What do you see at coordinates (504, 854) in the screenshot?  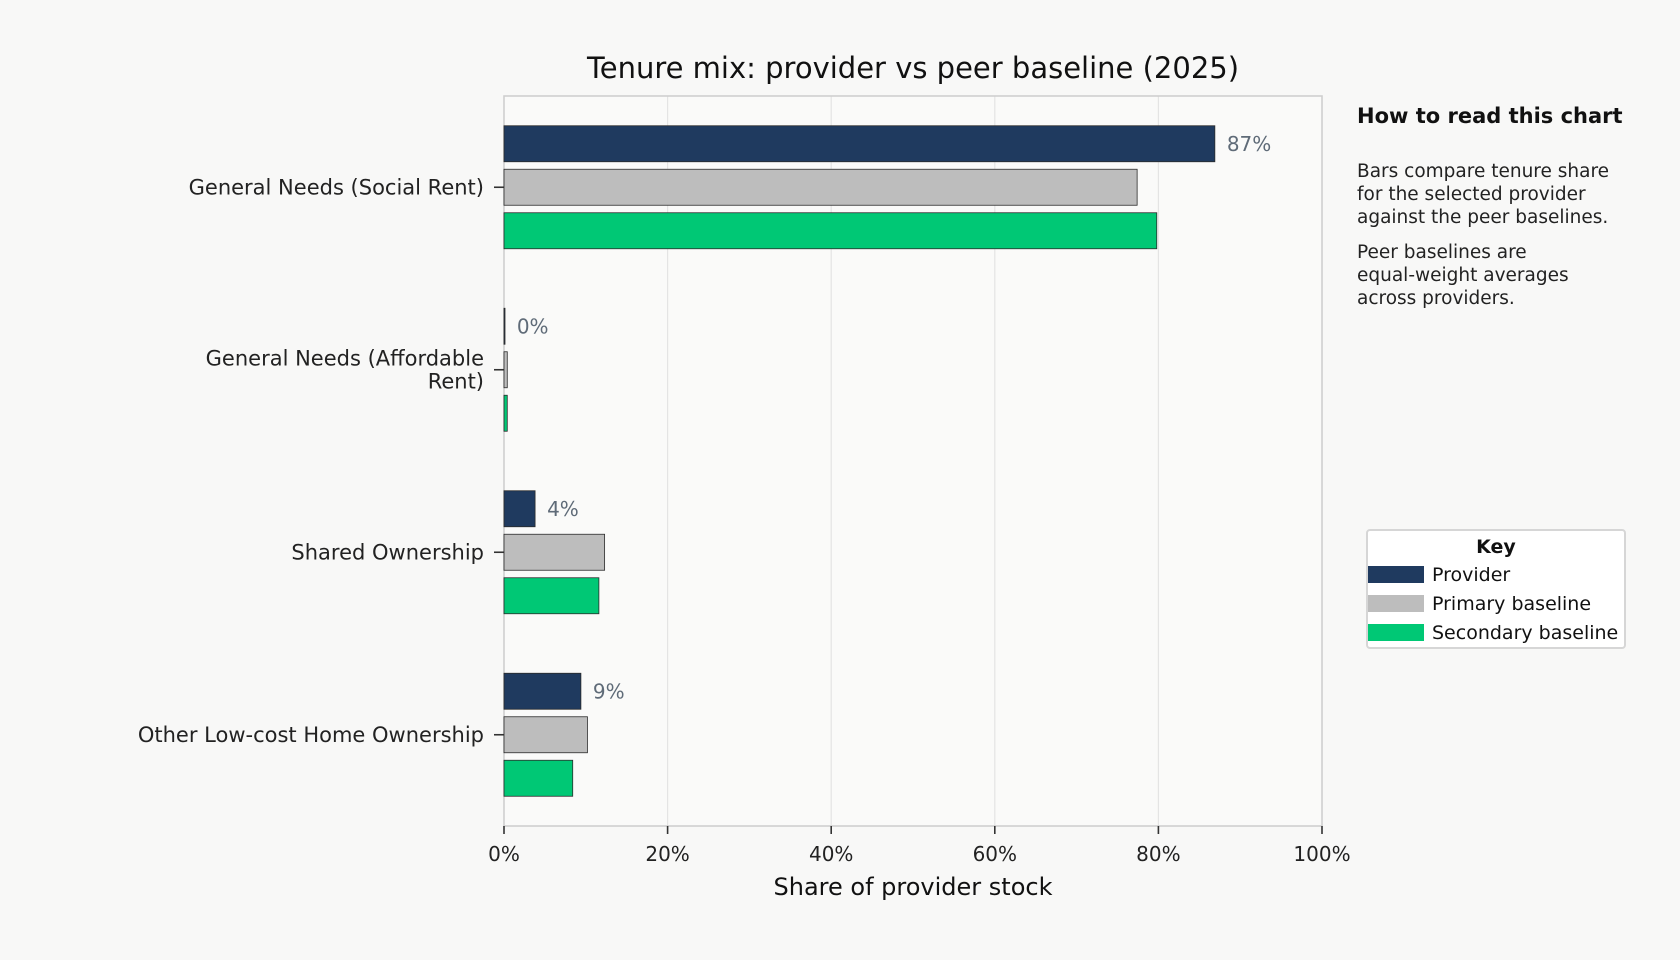 I see `x-tick-label-0: 0%` at bounding box center [504, 854].